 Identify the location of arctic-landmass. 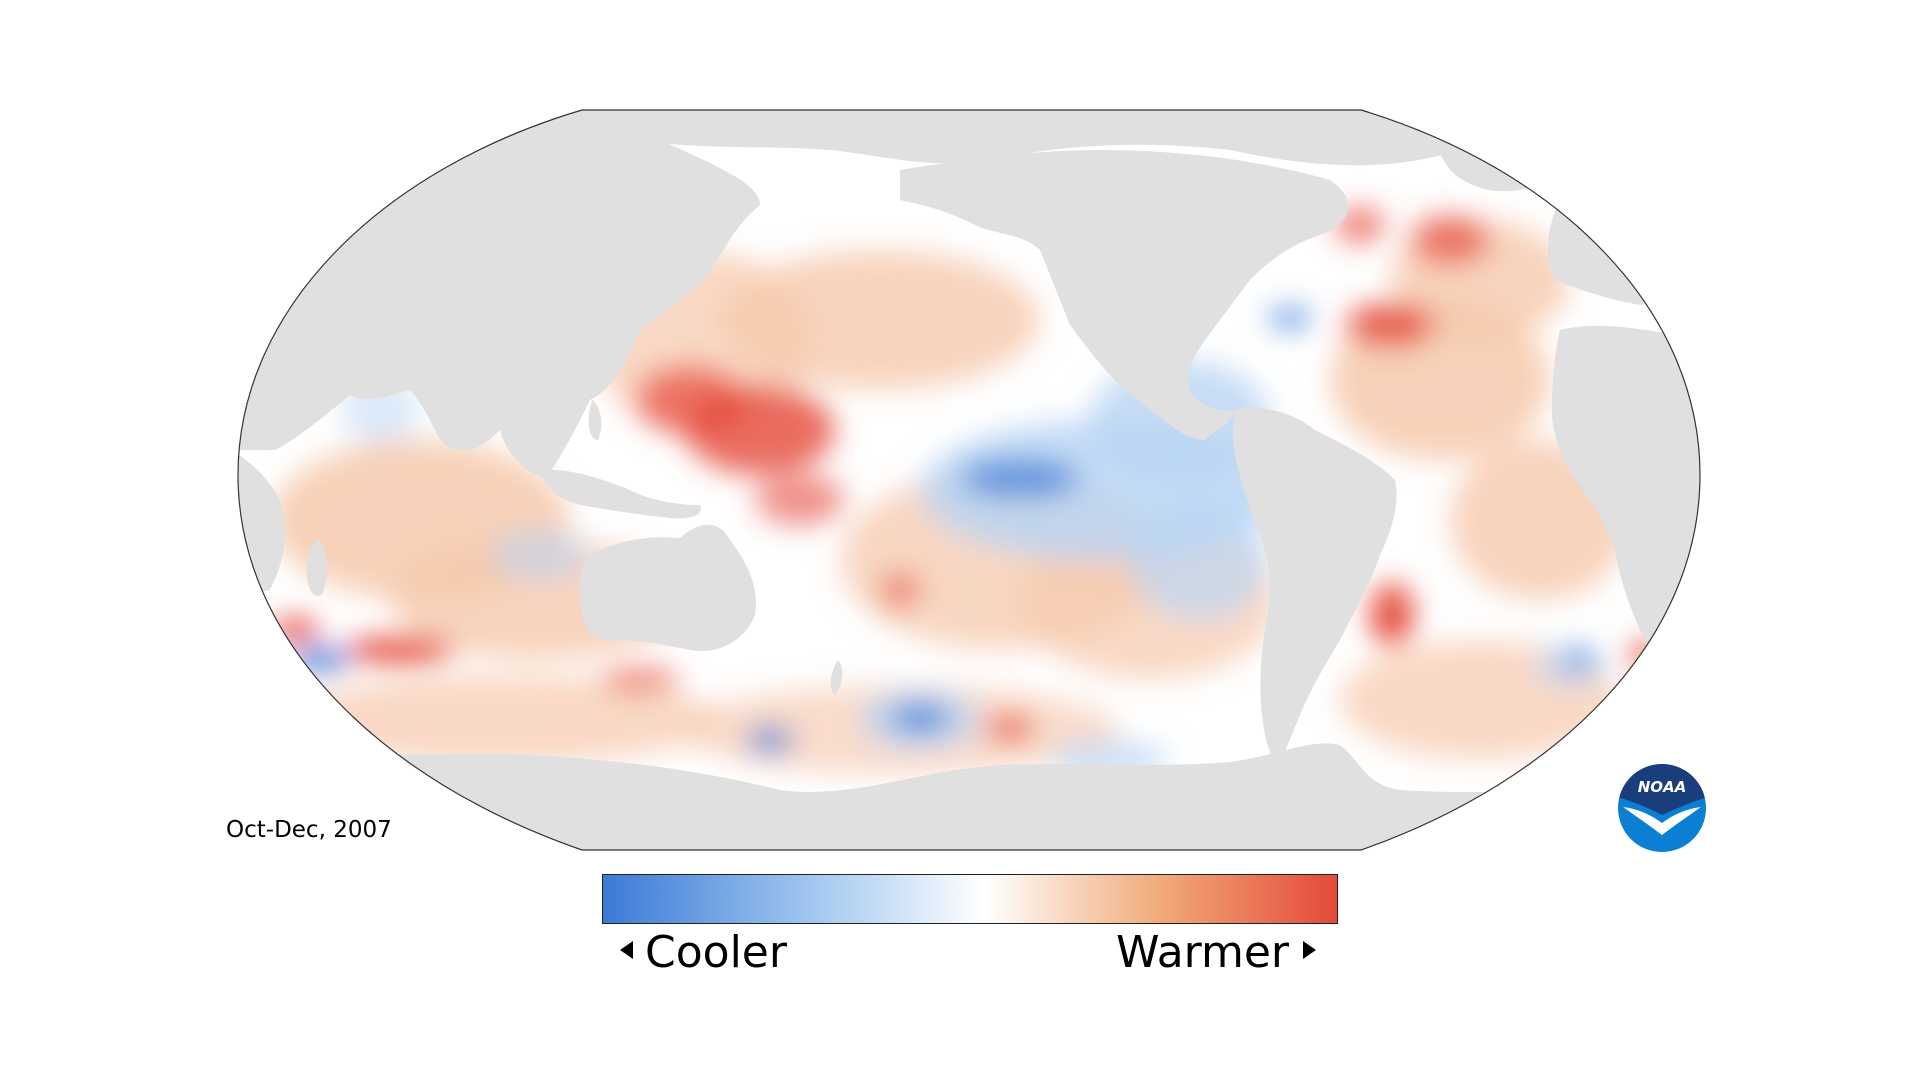
(965, 138).